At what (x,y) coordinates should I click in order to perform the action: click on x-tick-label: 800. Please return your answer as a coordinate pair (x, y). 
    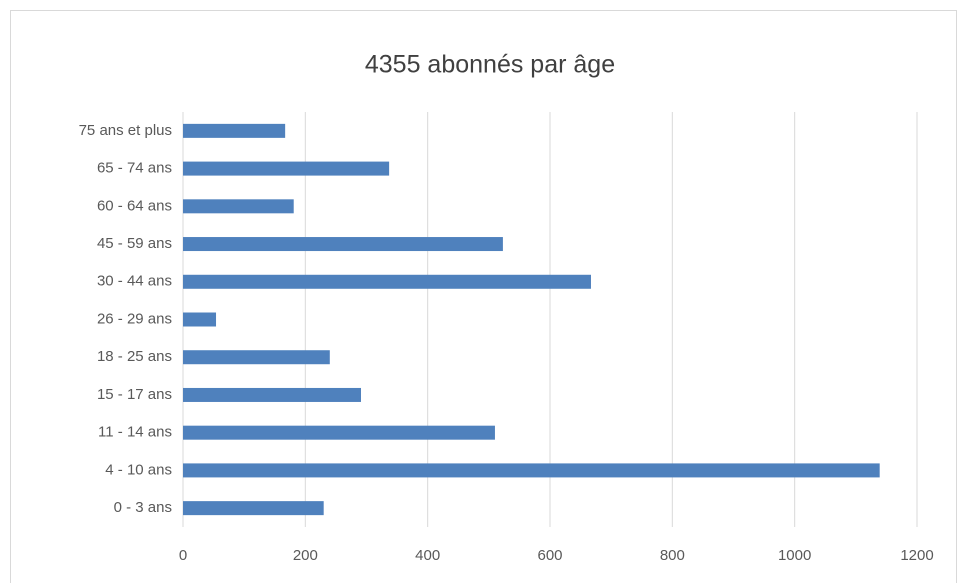
    Looking at the image, I should click on (672, 555).